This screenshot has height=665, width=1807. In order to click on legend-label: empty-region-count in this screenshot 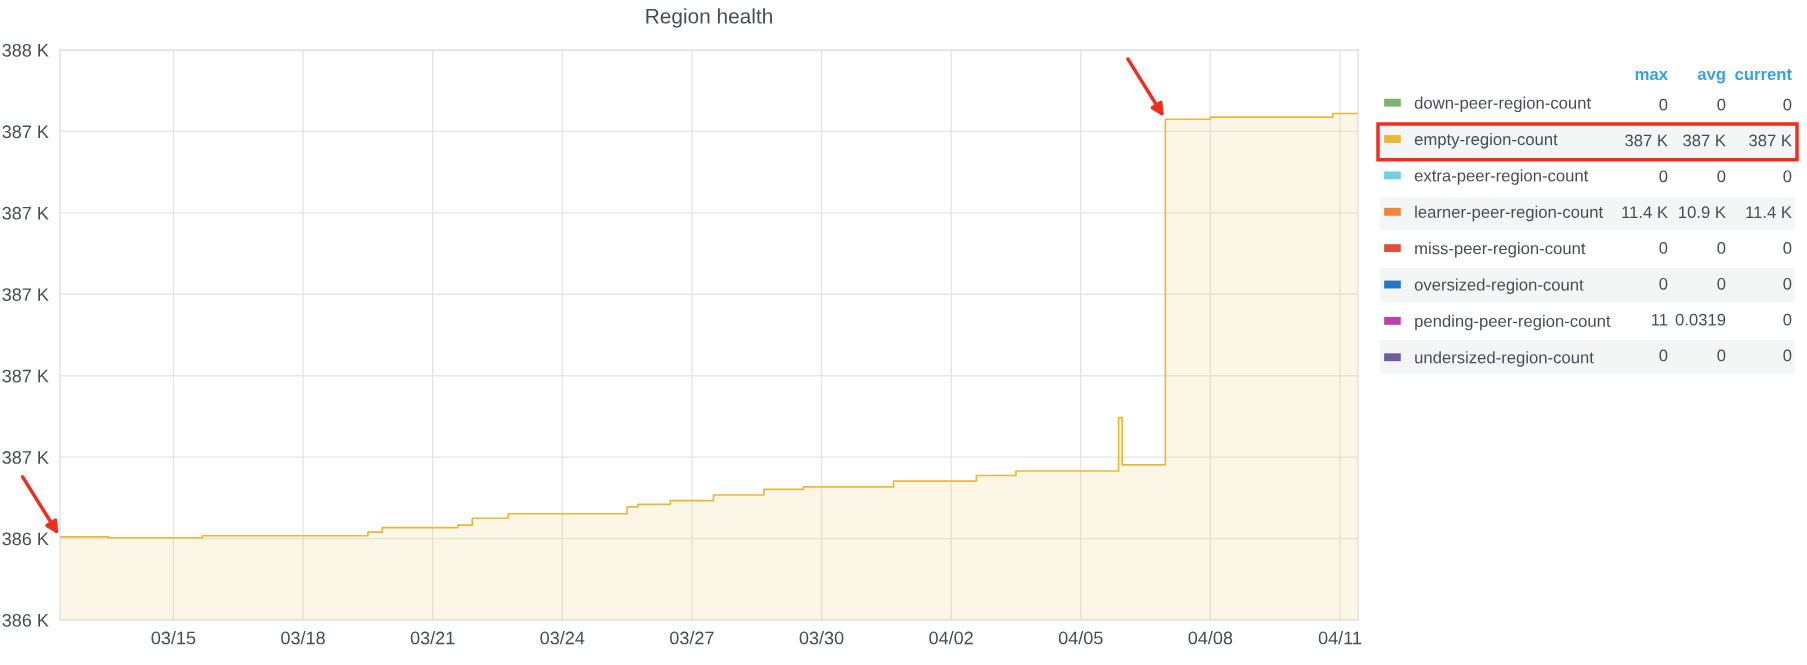, I will do `click(1486, 140)`.